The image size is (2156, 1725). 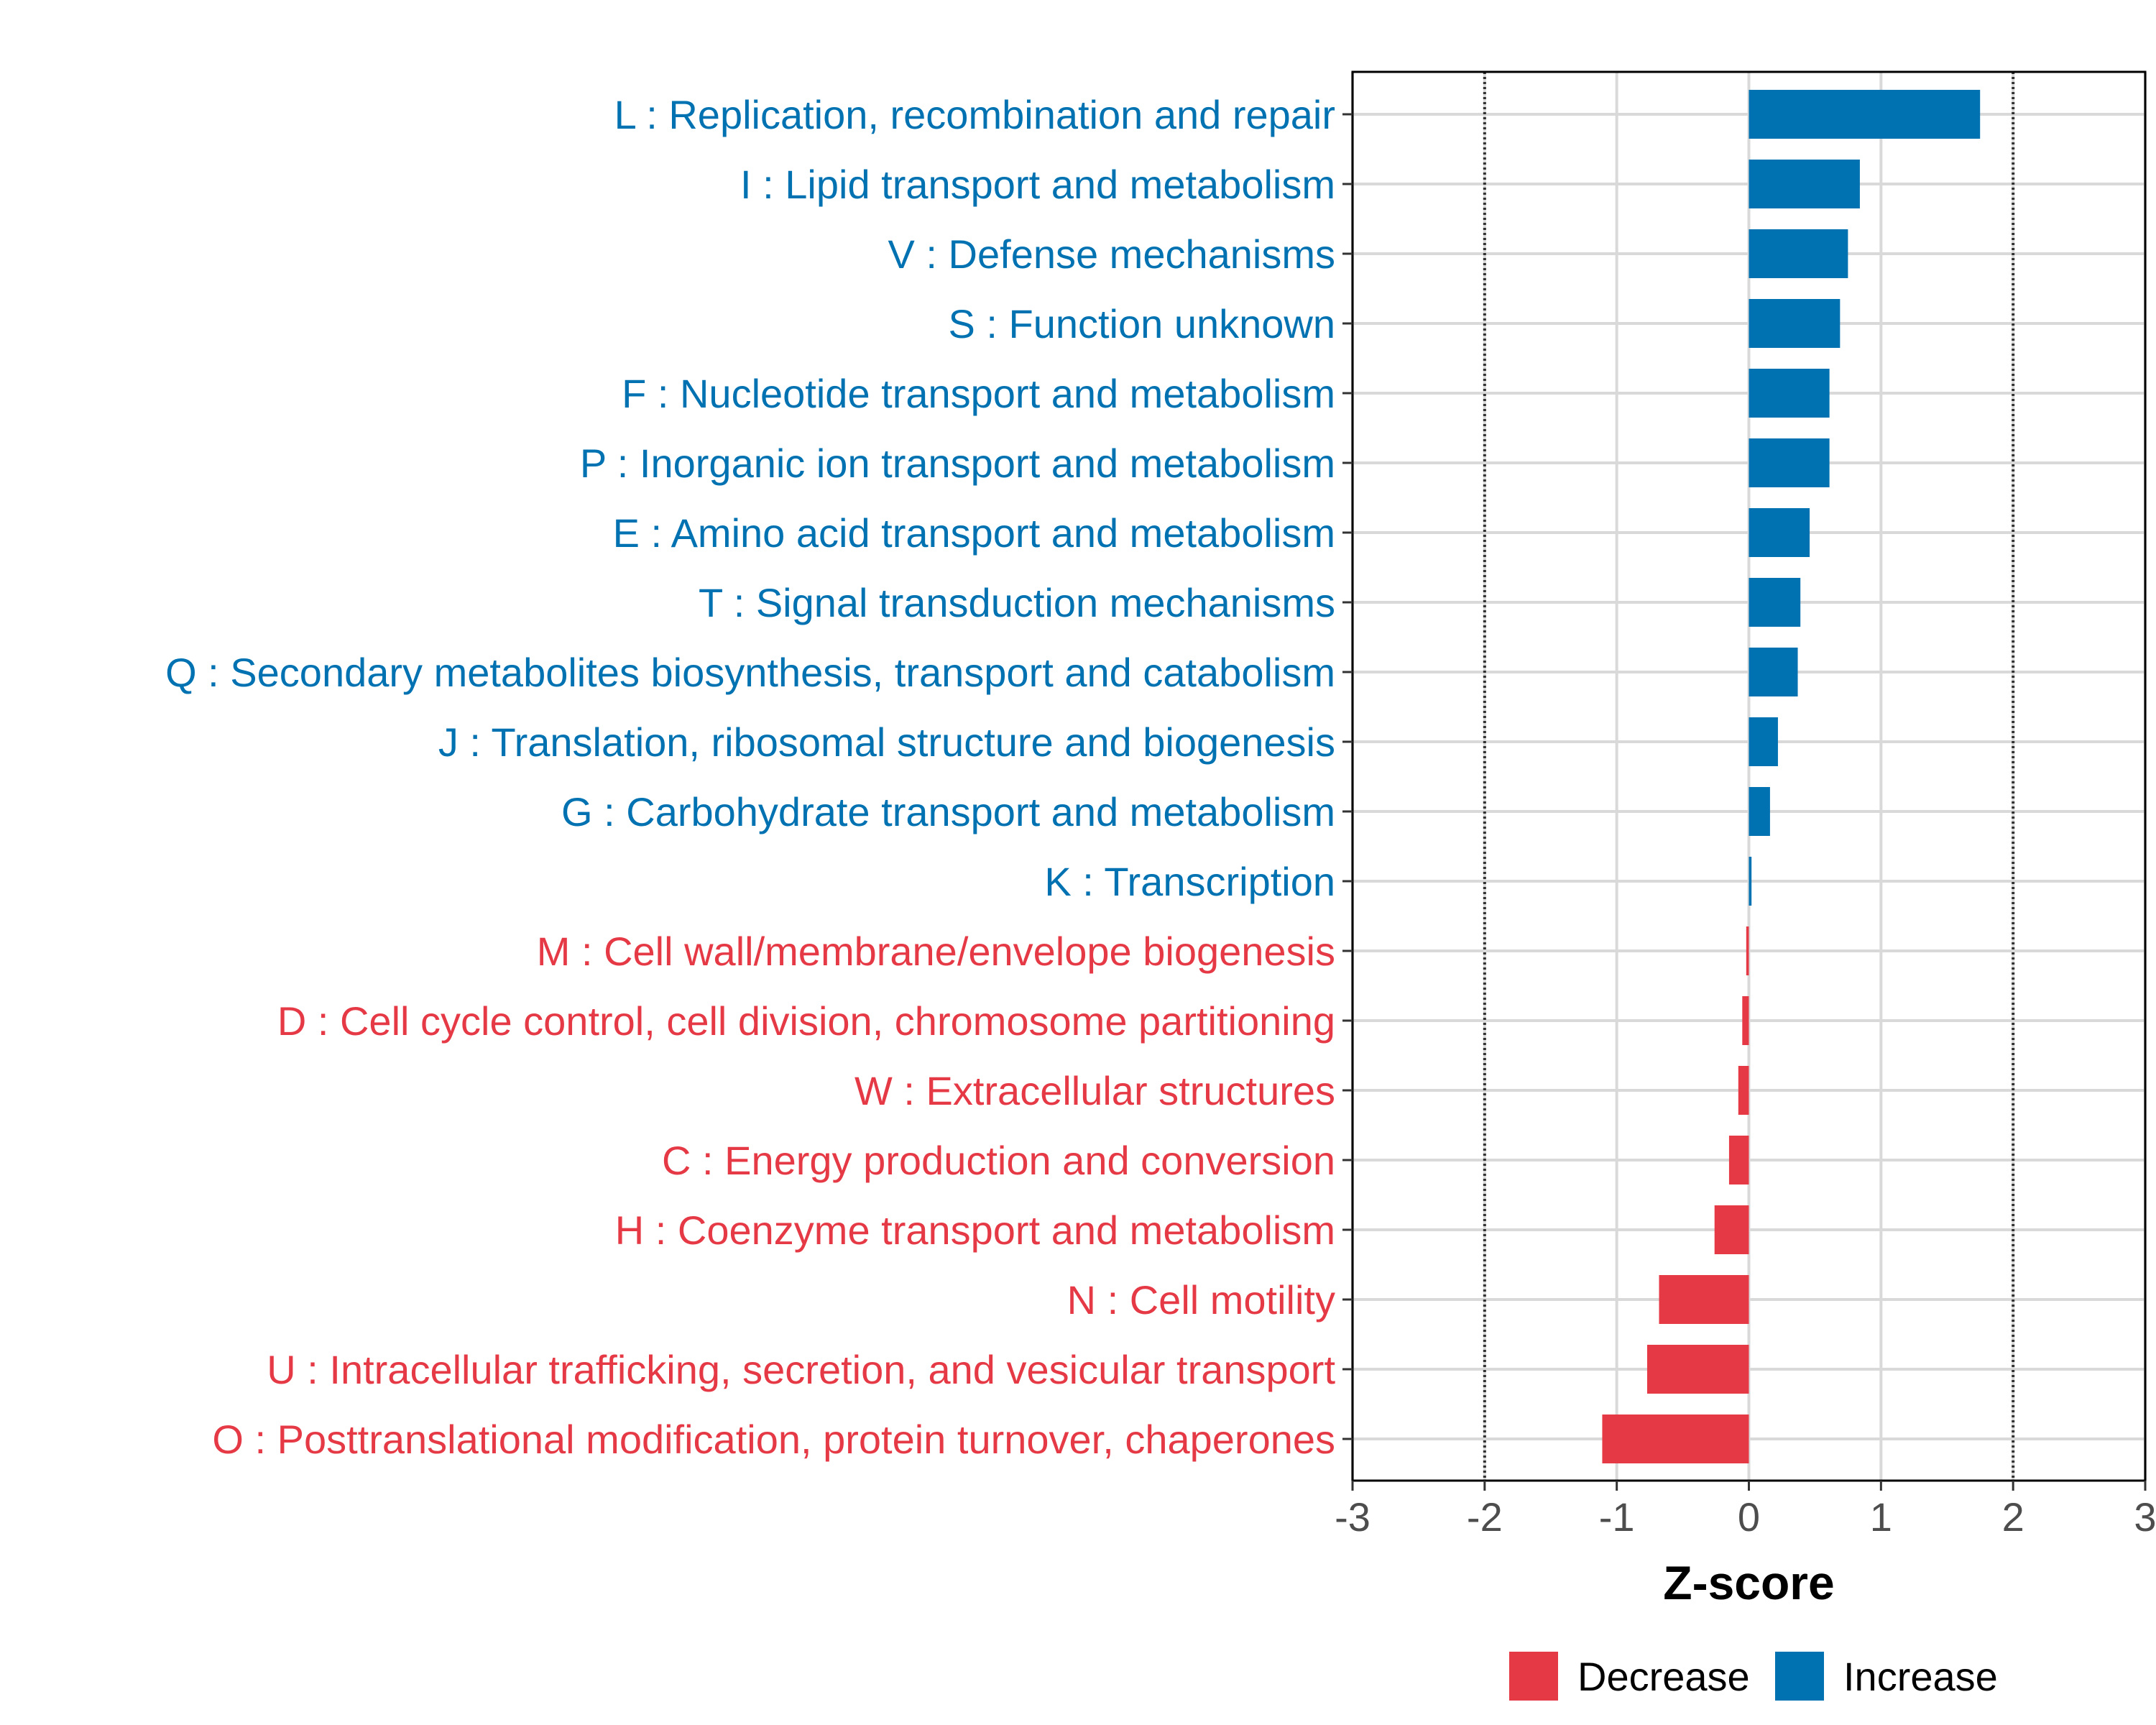 What do you see at coordinates (1799, 1676) in the screenshot?
I see `legend-swatch-increase` at bounding box center [1799, 1676].